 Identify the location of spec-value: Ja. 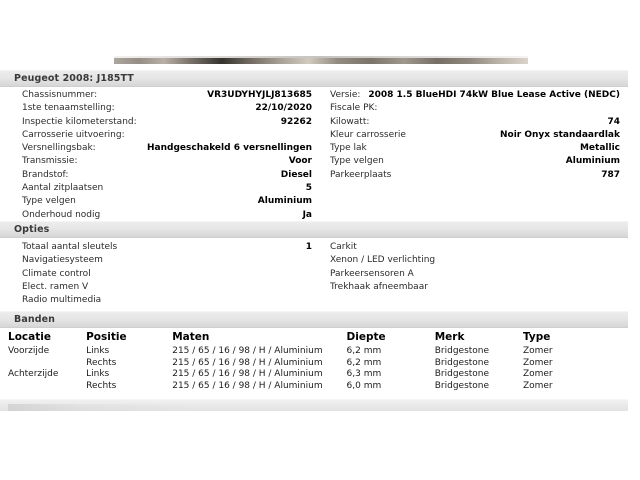
(307, 214).